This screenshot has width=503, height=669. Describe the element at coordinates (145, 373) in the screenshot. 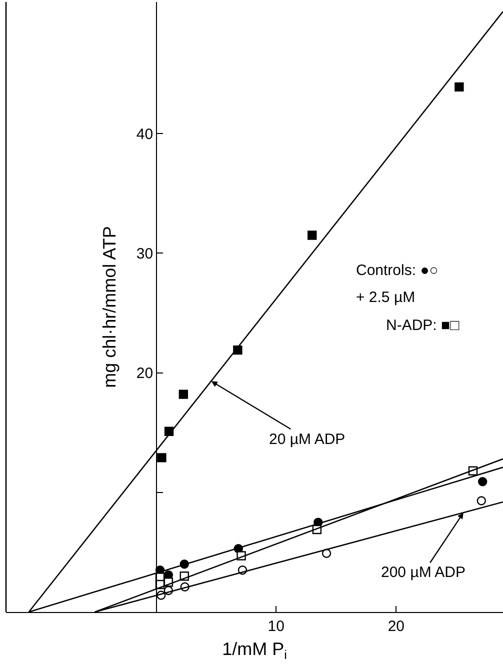

I see `y-tick-label: 20` at that location.